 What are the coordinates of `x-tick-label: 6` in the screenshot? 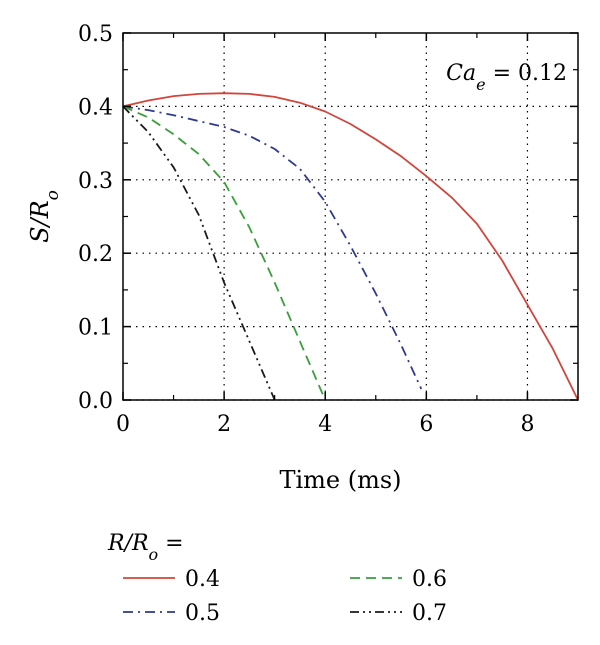 It's located at (426, 424).